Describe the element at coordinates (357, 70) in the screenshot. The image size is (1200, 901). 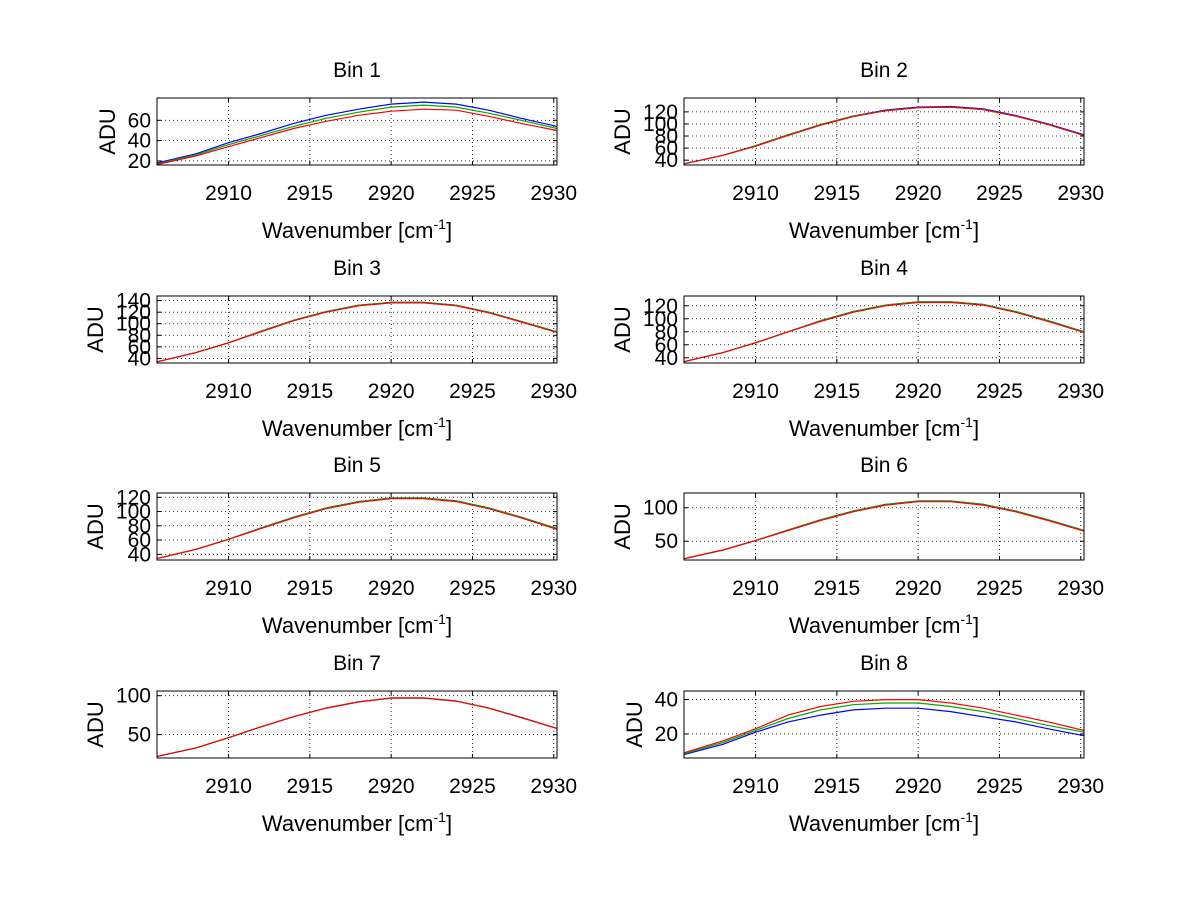
I see `subplot-title: Bin 1` at that location.